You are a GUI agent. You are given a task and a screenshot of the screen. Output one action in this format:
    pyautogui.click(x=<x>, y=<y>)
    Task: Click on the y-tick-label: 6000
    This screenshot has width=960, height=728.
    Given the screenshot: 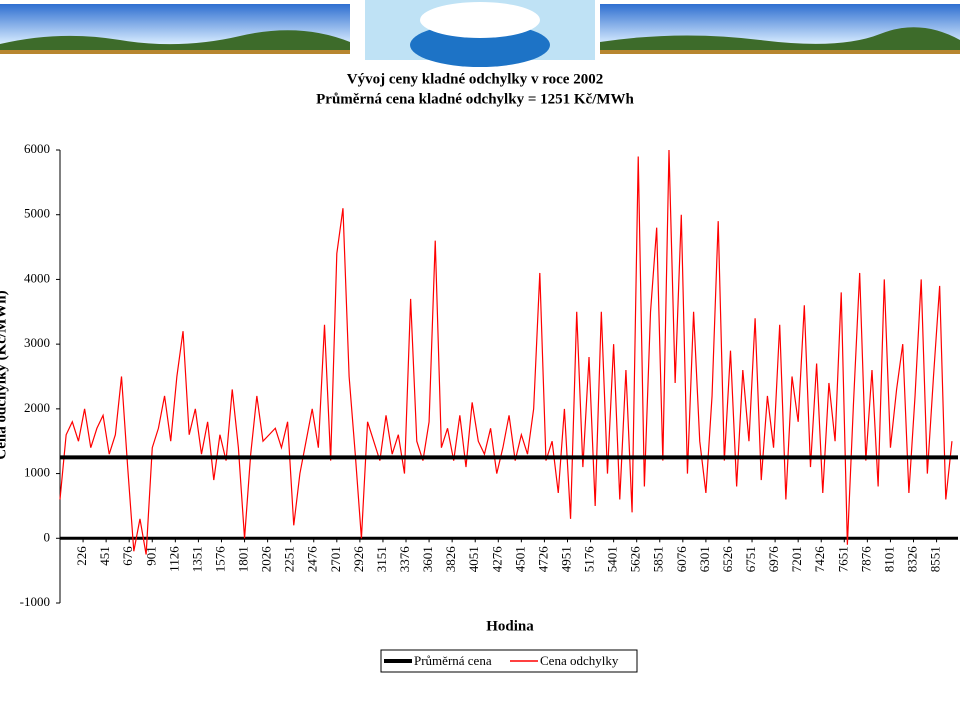 What is the action you would take?
    pyautogui.click(x=37, y=148)
    